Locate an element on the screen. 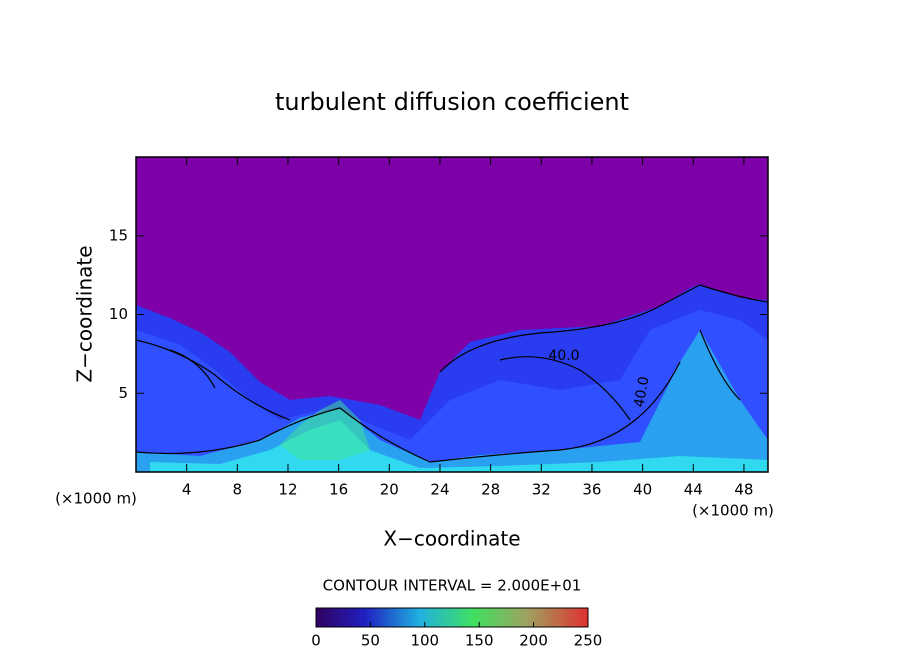  x-tick-label: 20 is located at coordinates (389, 490).